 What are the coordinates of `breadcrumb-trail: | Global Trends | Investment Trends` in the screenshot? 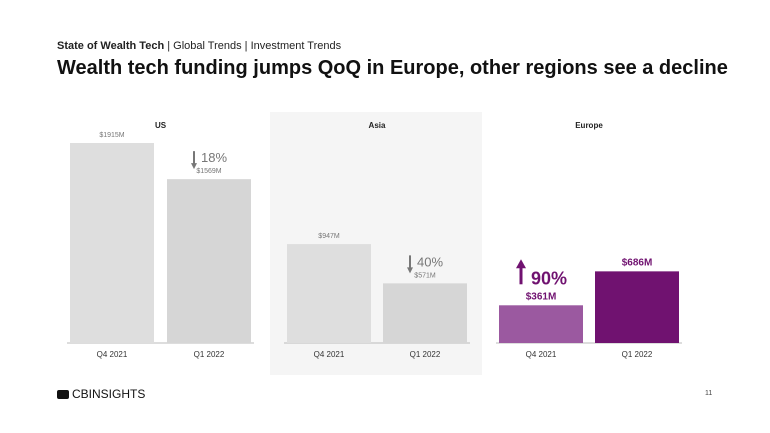 It's located at (253, 46).